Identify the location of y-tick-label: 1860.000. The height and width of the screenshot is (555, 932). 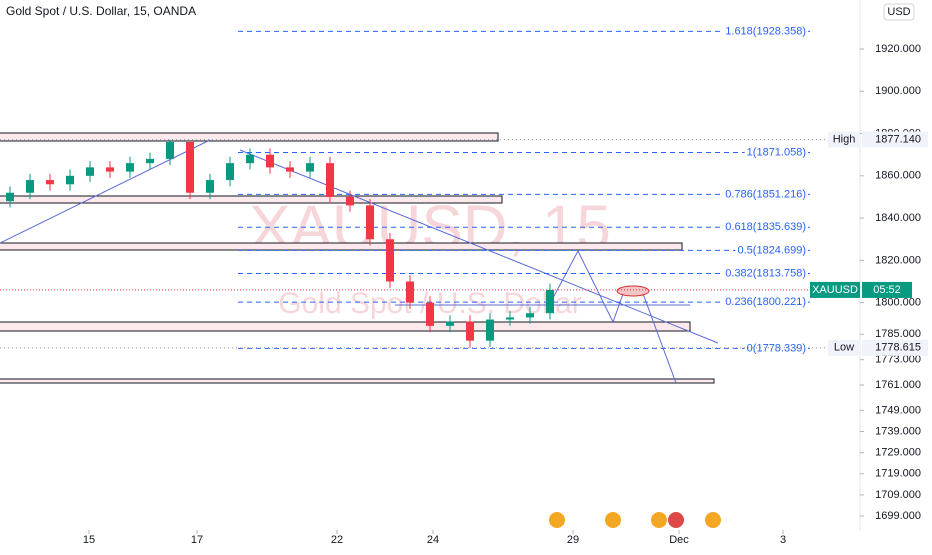
(898, 176).